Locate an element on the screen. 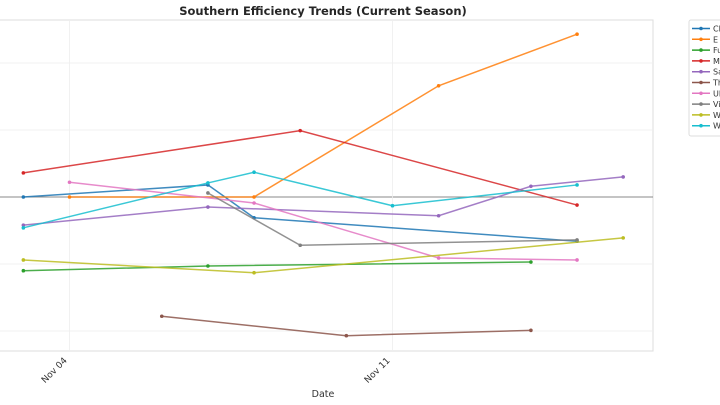 This screenshot has width=720, height=405. legend-item: Sa is located at coordinates (706, 72).